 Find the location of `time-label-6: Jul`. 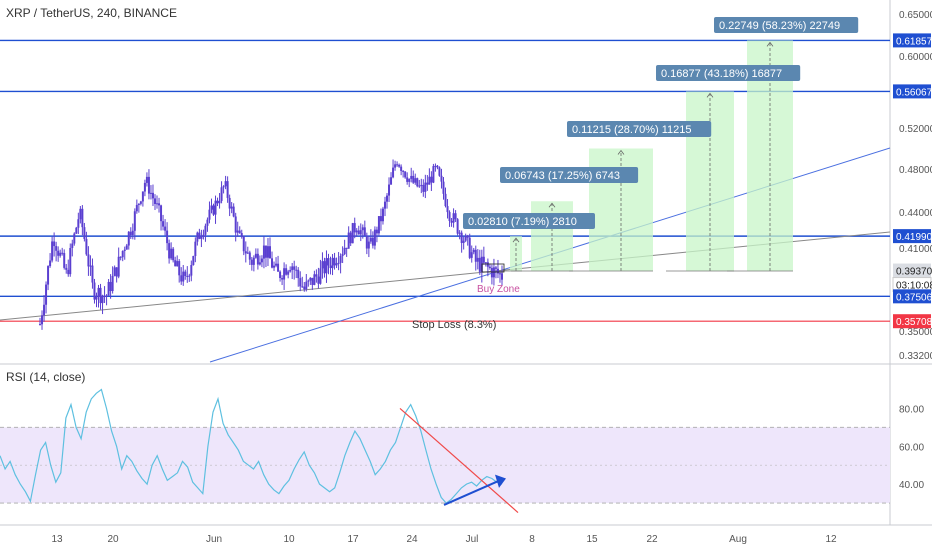

time-label-6: Jul is located at coordinates (472, 539).